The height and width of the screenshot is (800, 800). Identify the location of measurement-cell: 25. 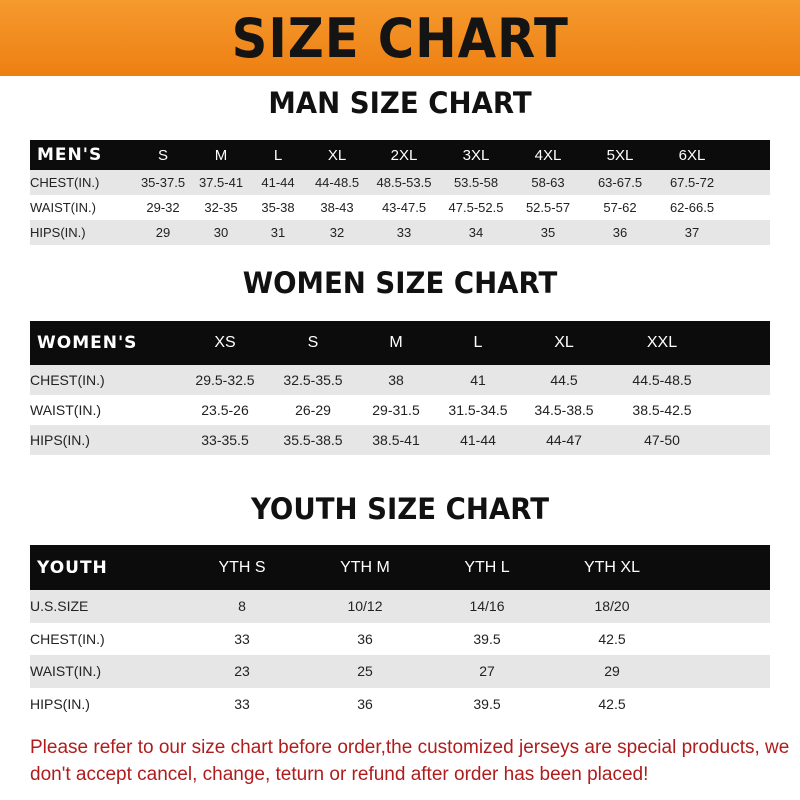
(365, 671).